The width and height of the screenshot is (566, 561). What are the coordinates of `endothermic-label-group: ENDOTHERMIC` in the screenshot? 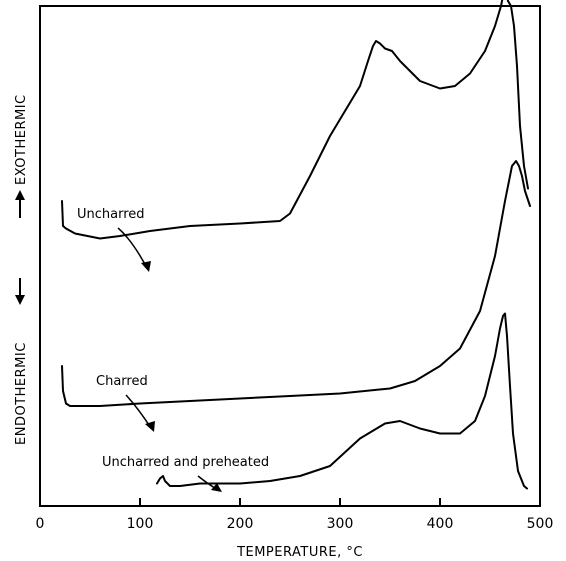 It's located at (21, 361).